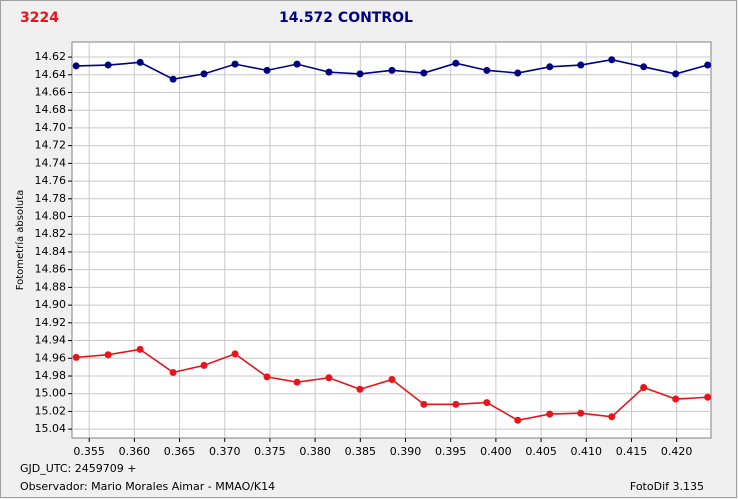 This screenshot has width=738, height=499. I want to click on y-tick-label: 14.62, so click(51, 56).